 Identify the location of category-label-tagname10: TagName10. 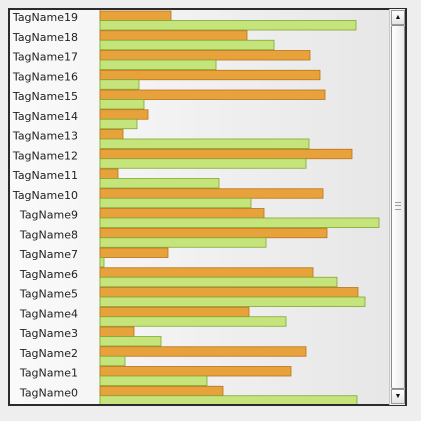
(45, 195).